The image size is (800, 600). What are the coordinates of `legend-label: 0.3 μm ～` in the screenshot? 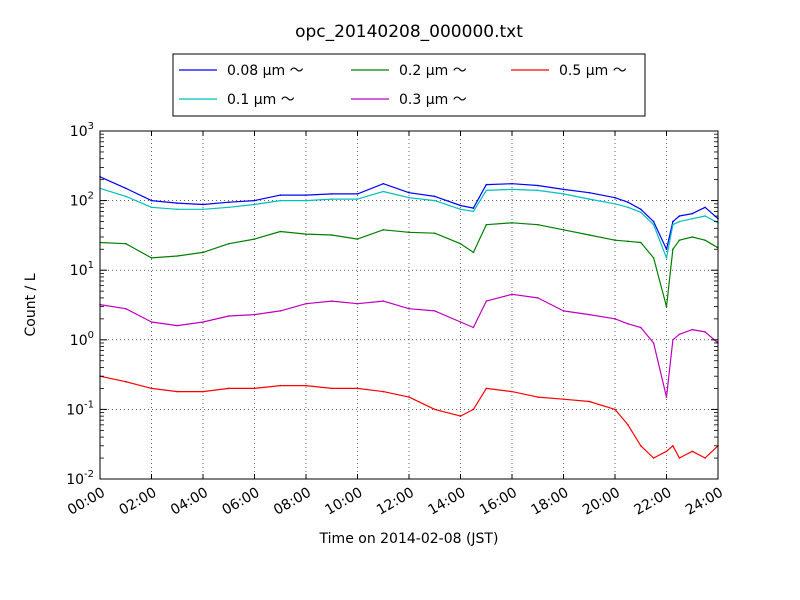 It's located at (433, 100).